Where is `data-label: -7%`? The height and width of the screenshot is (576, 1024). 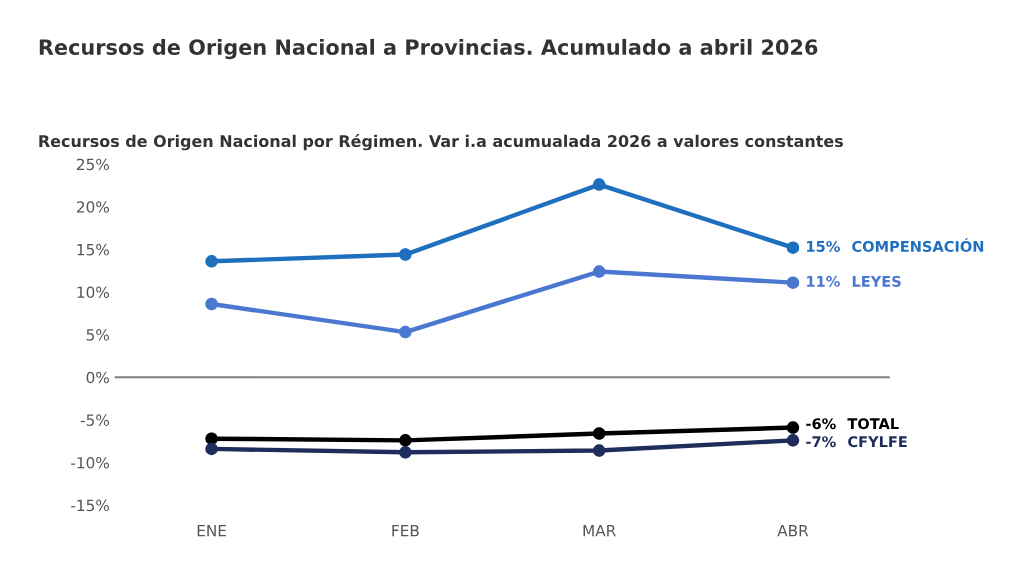
data-label: -7% is located at coordinates (821, 442).